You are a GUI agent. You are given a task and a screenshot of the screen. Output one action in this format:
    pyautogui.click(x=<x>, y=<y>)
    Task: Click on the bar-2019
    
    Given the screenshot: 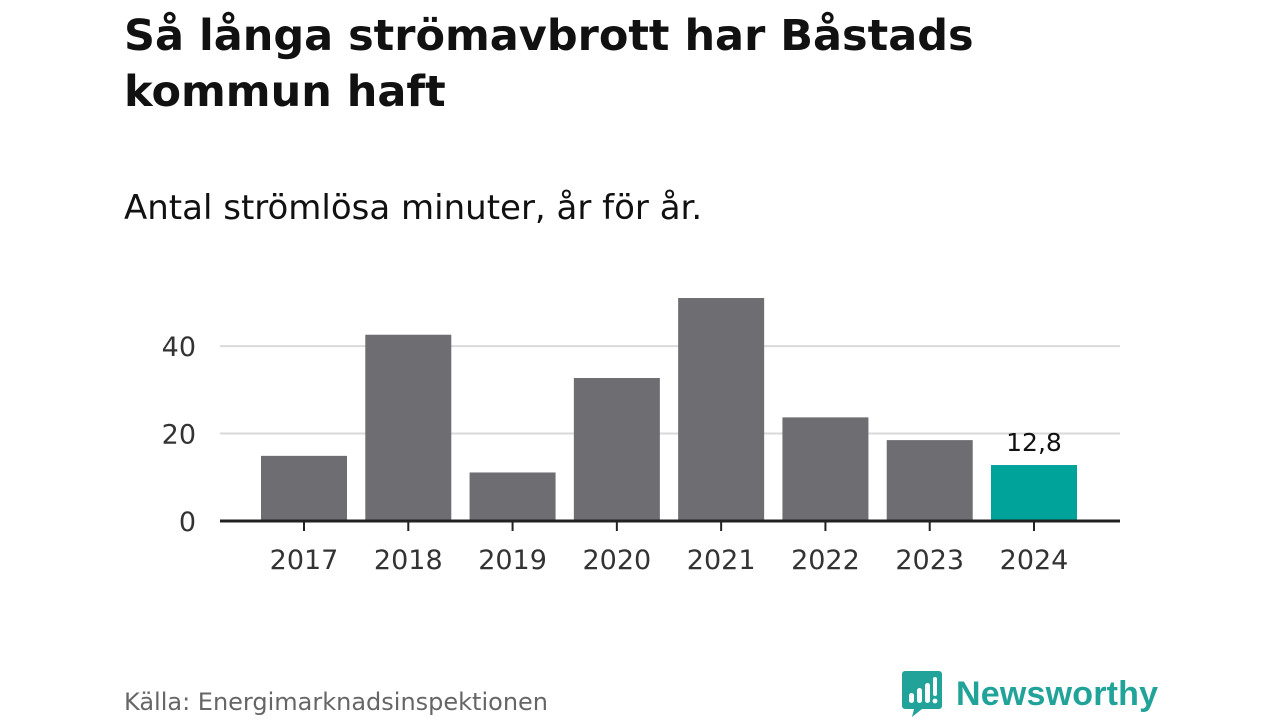 What is the action you would take?
    pyautogui.click(x=512, y=496)
    